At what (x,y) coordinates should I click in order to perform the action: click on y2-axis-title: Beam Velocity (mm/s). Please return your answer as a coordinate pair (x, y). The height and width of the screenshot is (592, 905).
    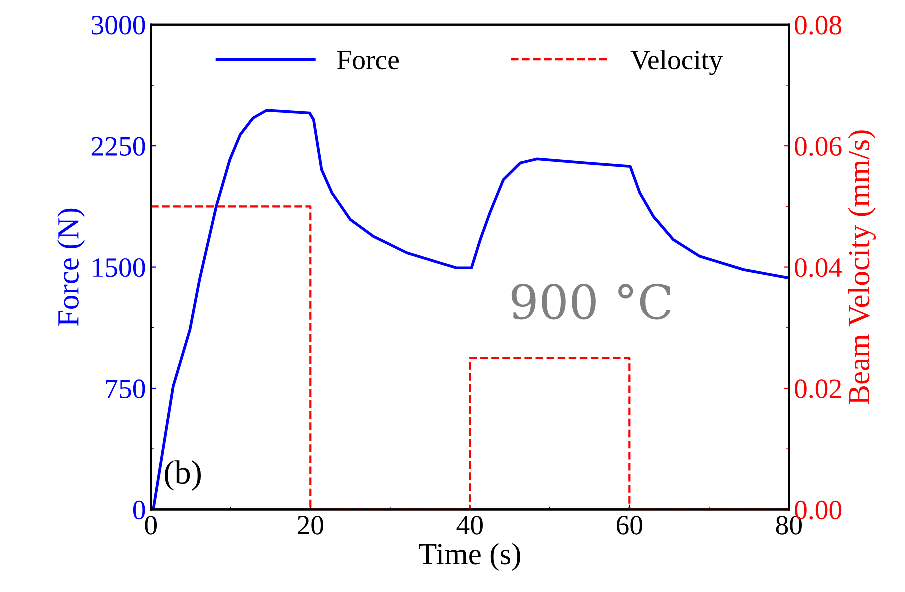
    Looking at the image, I should click on (862, 267).